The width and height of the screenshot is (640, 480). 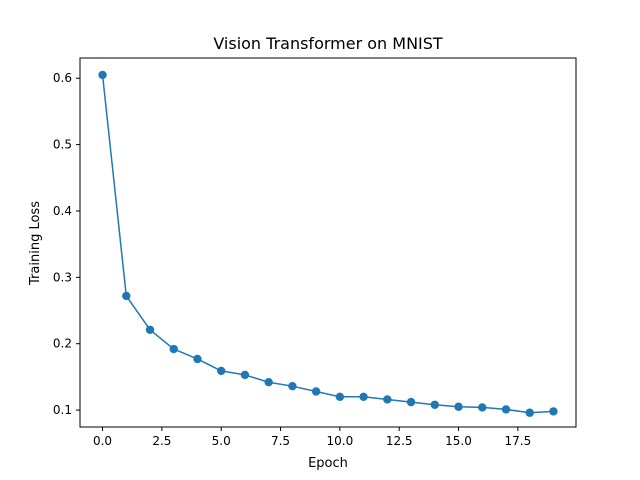 I want to click on x-tick-label: 7.5, so click(x=280, y=441).